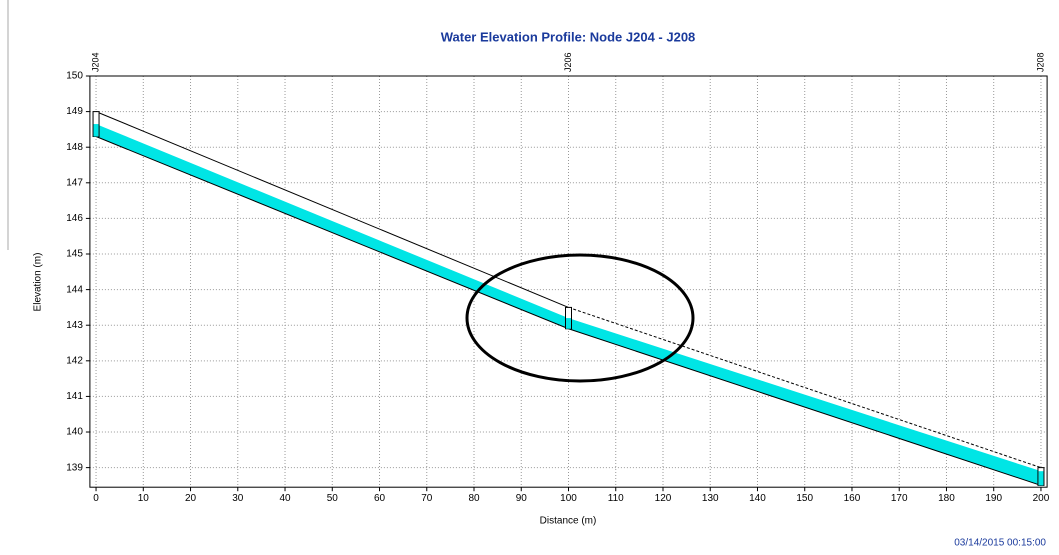 The image size is (1059, 555). I want to click on y-tick-label: 148, so click(74, 147).